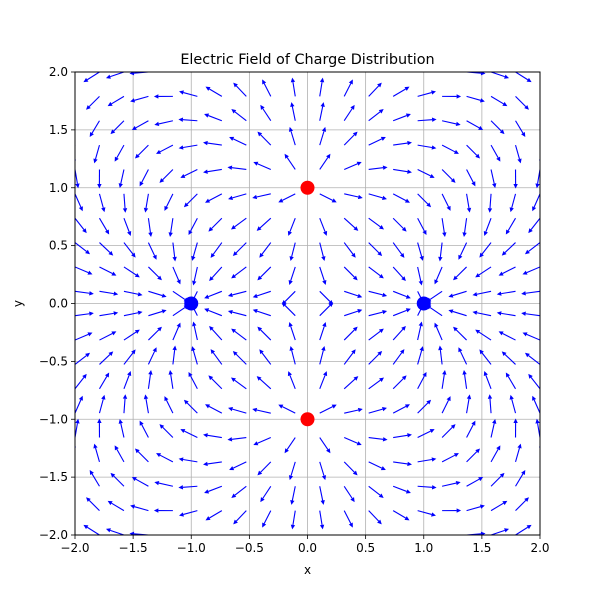 This screenshot has width=600, height=600. Describe the element at coordinates (58, 246) in the screenshot. I see `y-tick-label-5: 0.5` at that location.